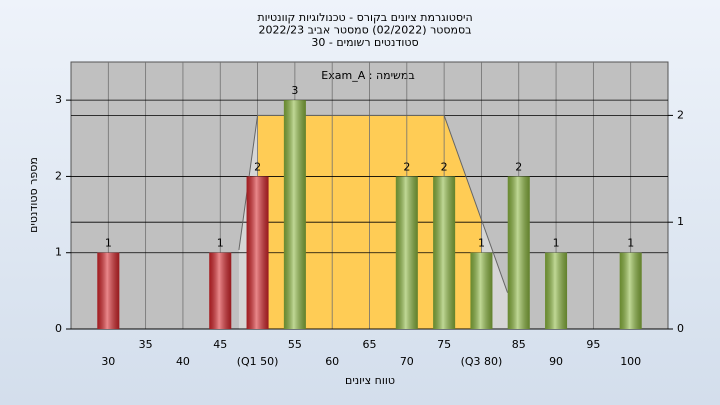  I want to click on x-tick-label: 100, so click(630, 361).